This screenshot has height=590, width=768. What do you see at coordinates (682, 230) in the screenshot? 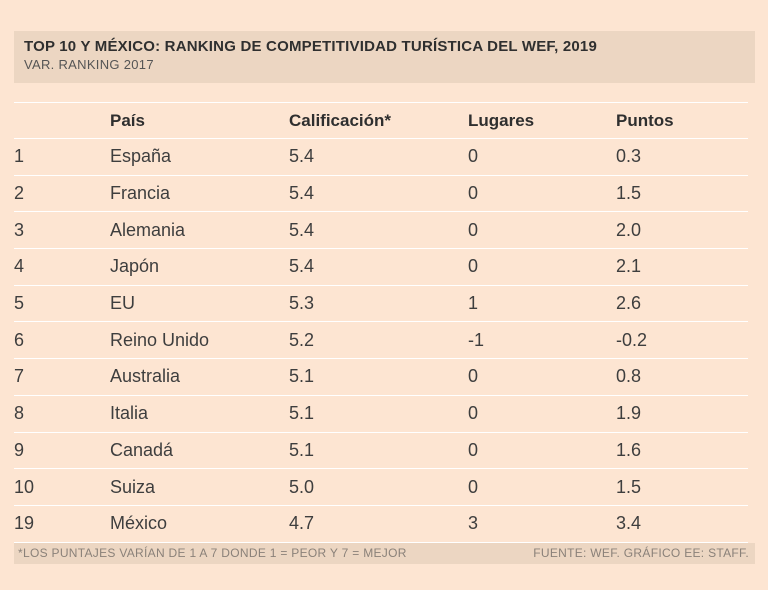
I see `points-cell: 2.0` at bounding box center [682, 230].